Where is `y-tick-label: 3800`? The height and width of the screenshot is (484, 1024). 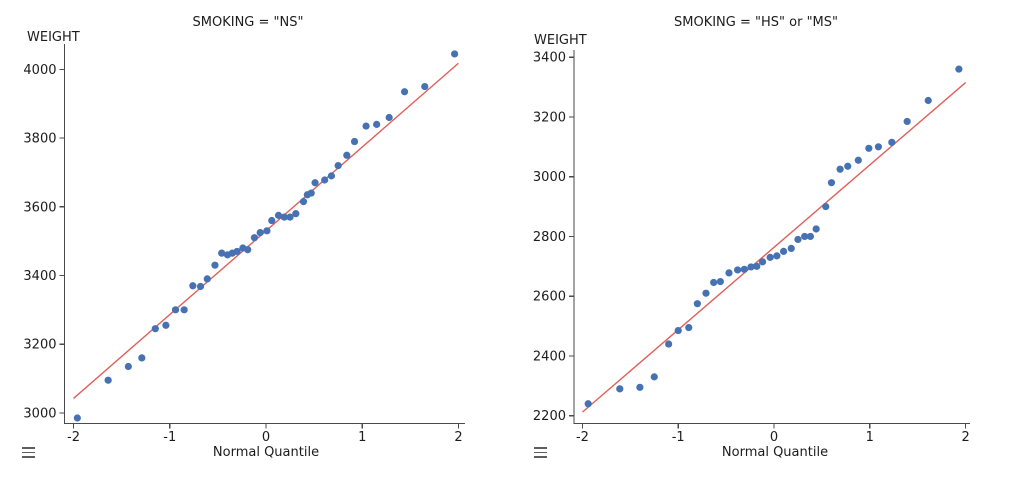 y-tick-label: 3800 is located at coordinates (39, 139).